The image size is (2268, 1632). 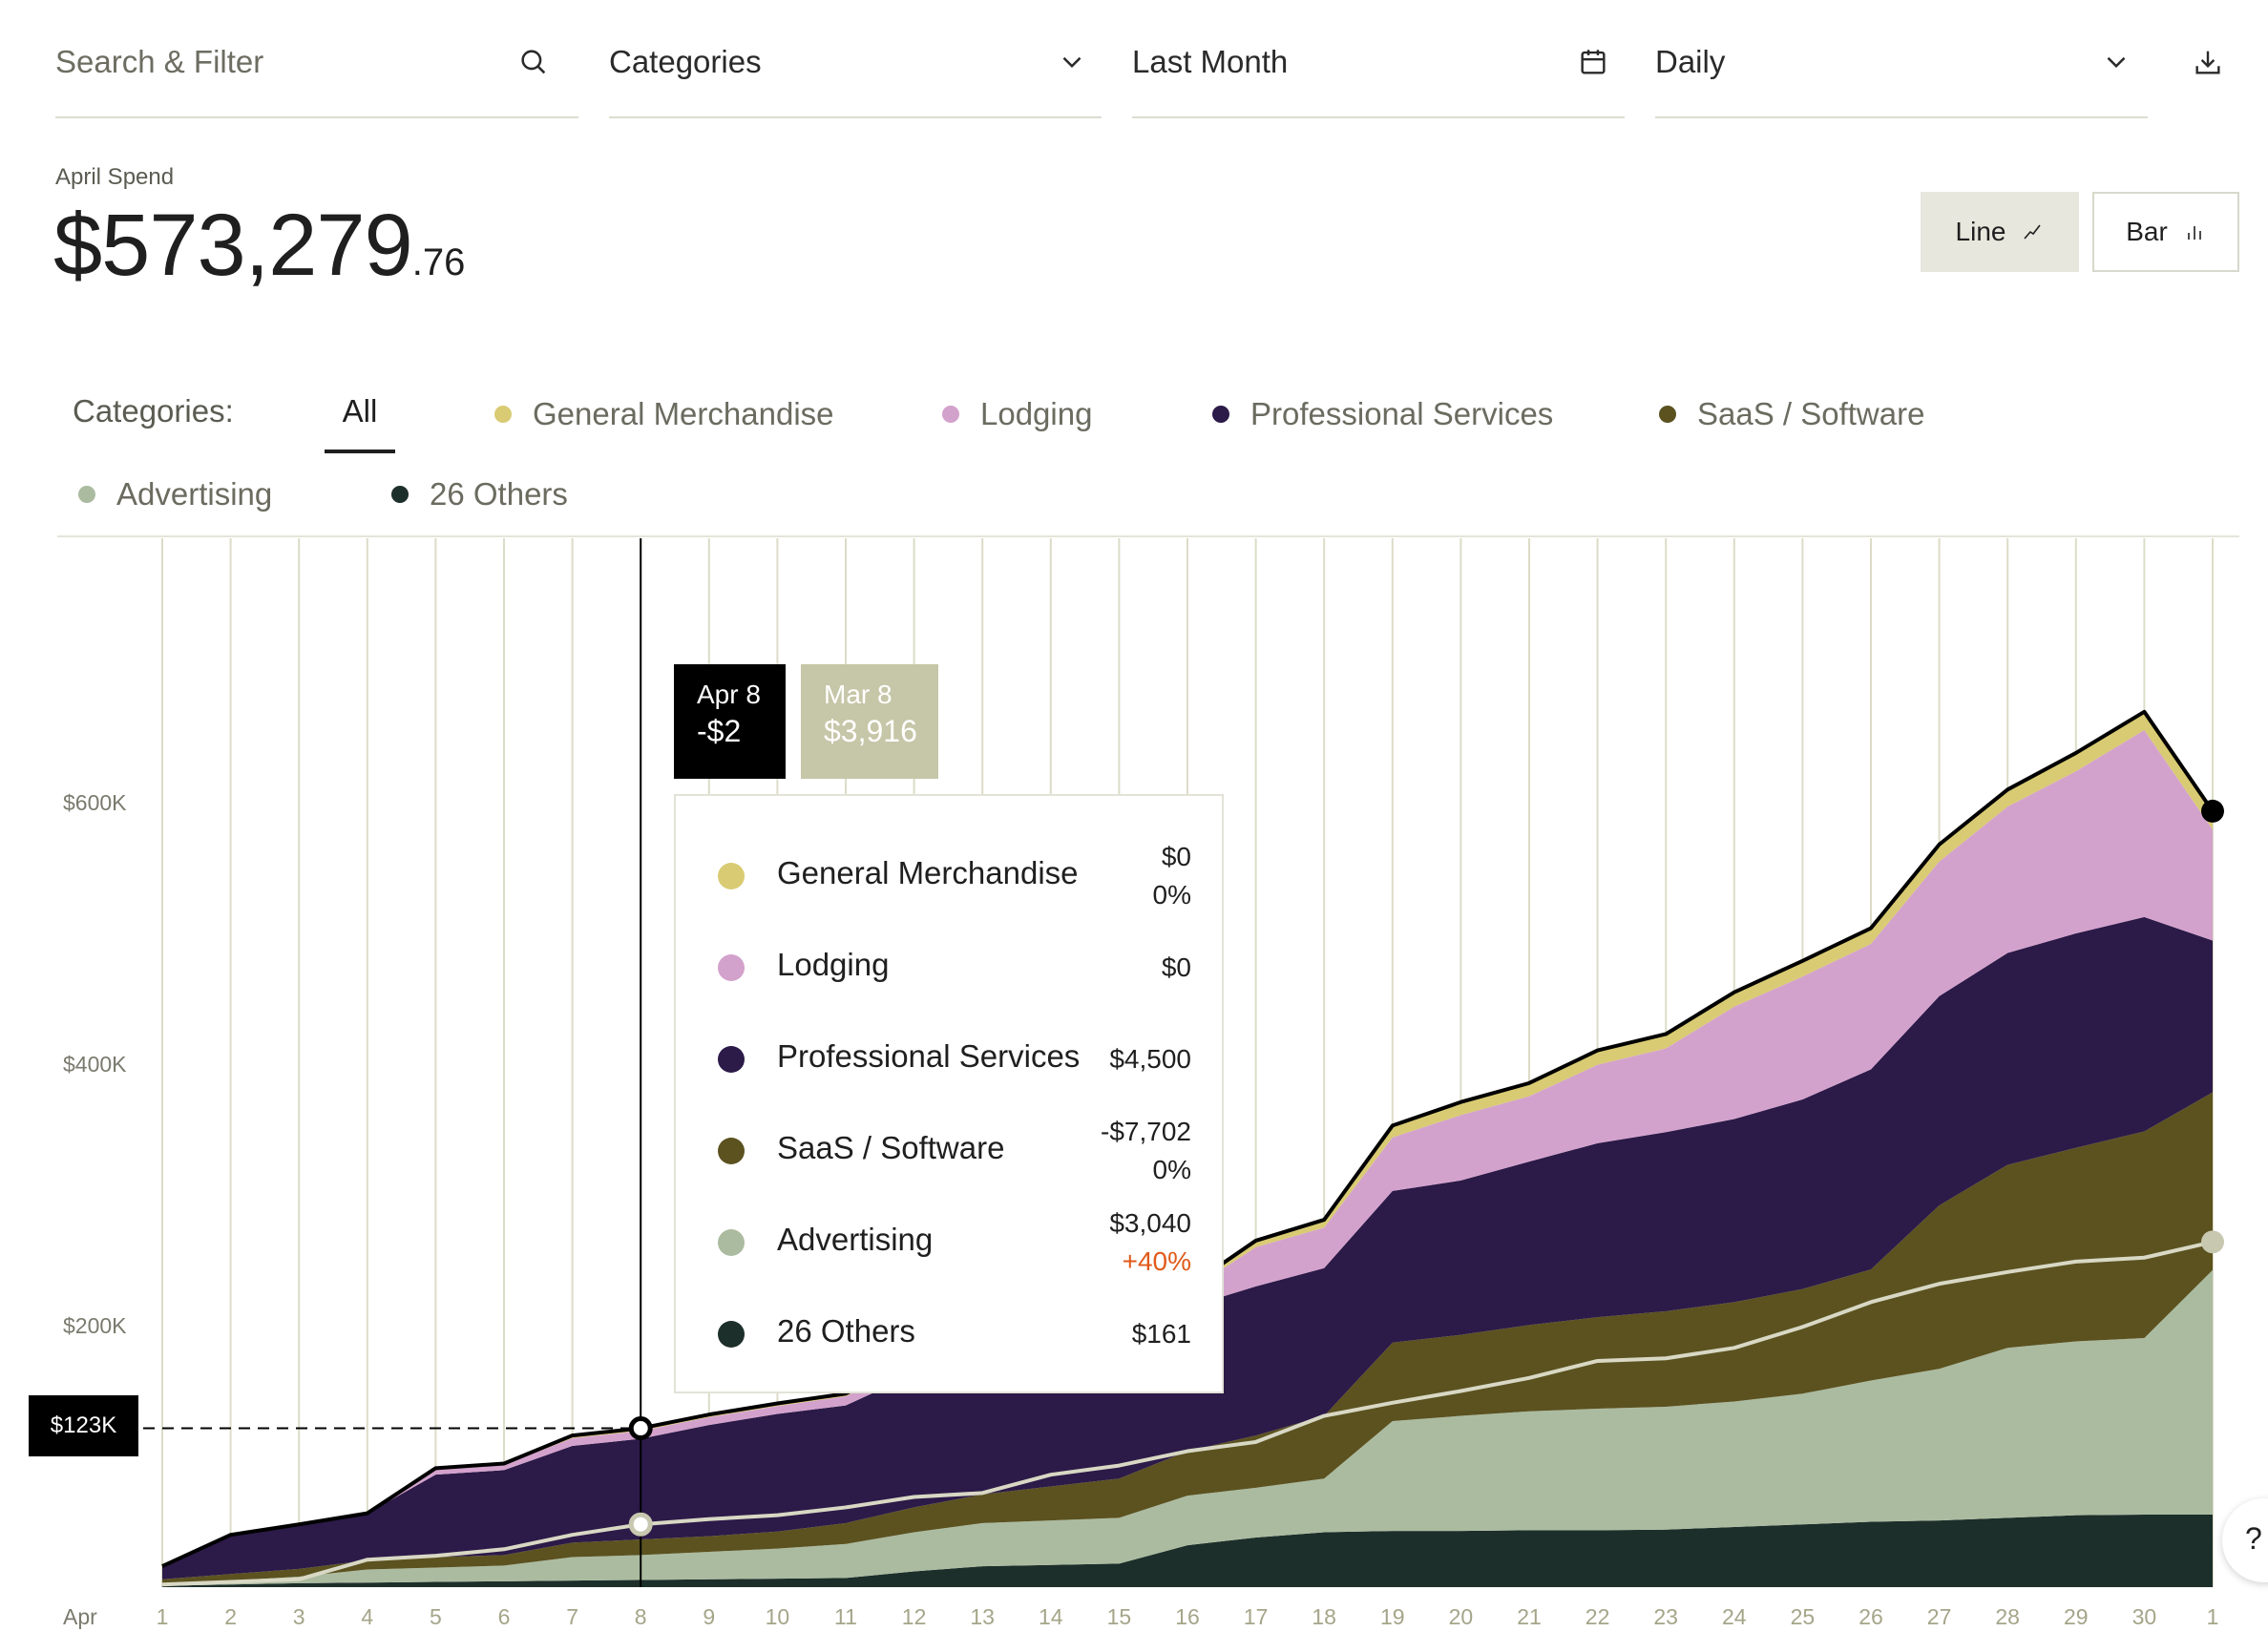 I want to click on highlight-point, so click(x=640, y=1428).